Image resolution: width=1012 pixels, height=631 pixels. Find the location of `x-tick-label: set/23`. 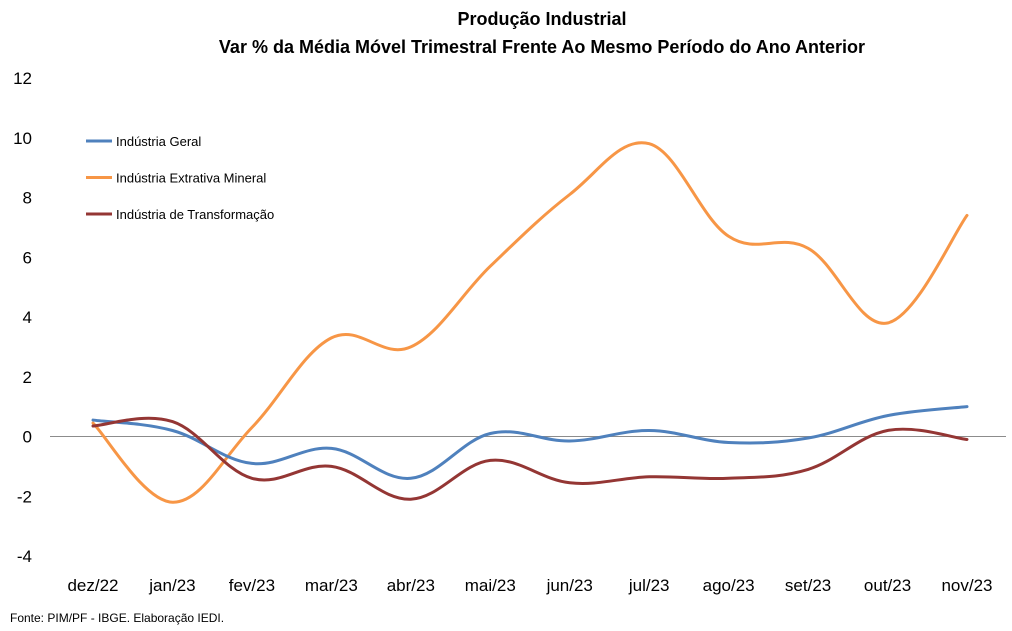

x-tick-label: set/23 is located at coordinates (808, 585).